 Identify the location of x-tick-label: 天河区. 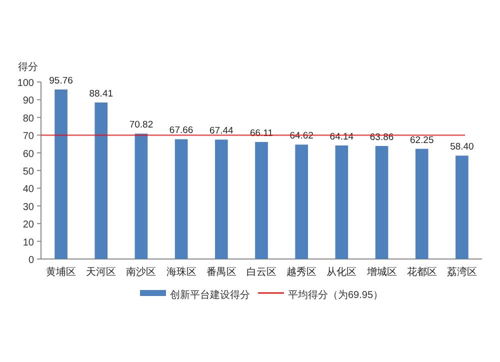
(101, 272).